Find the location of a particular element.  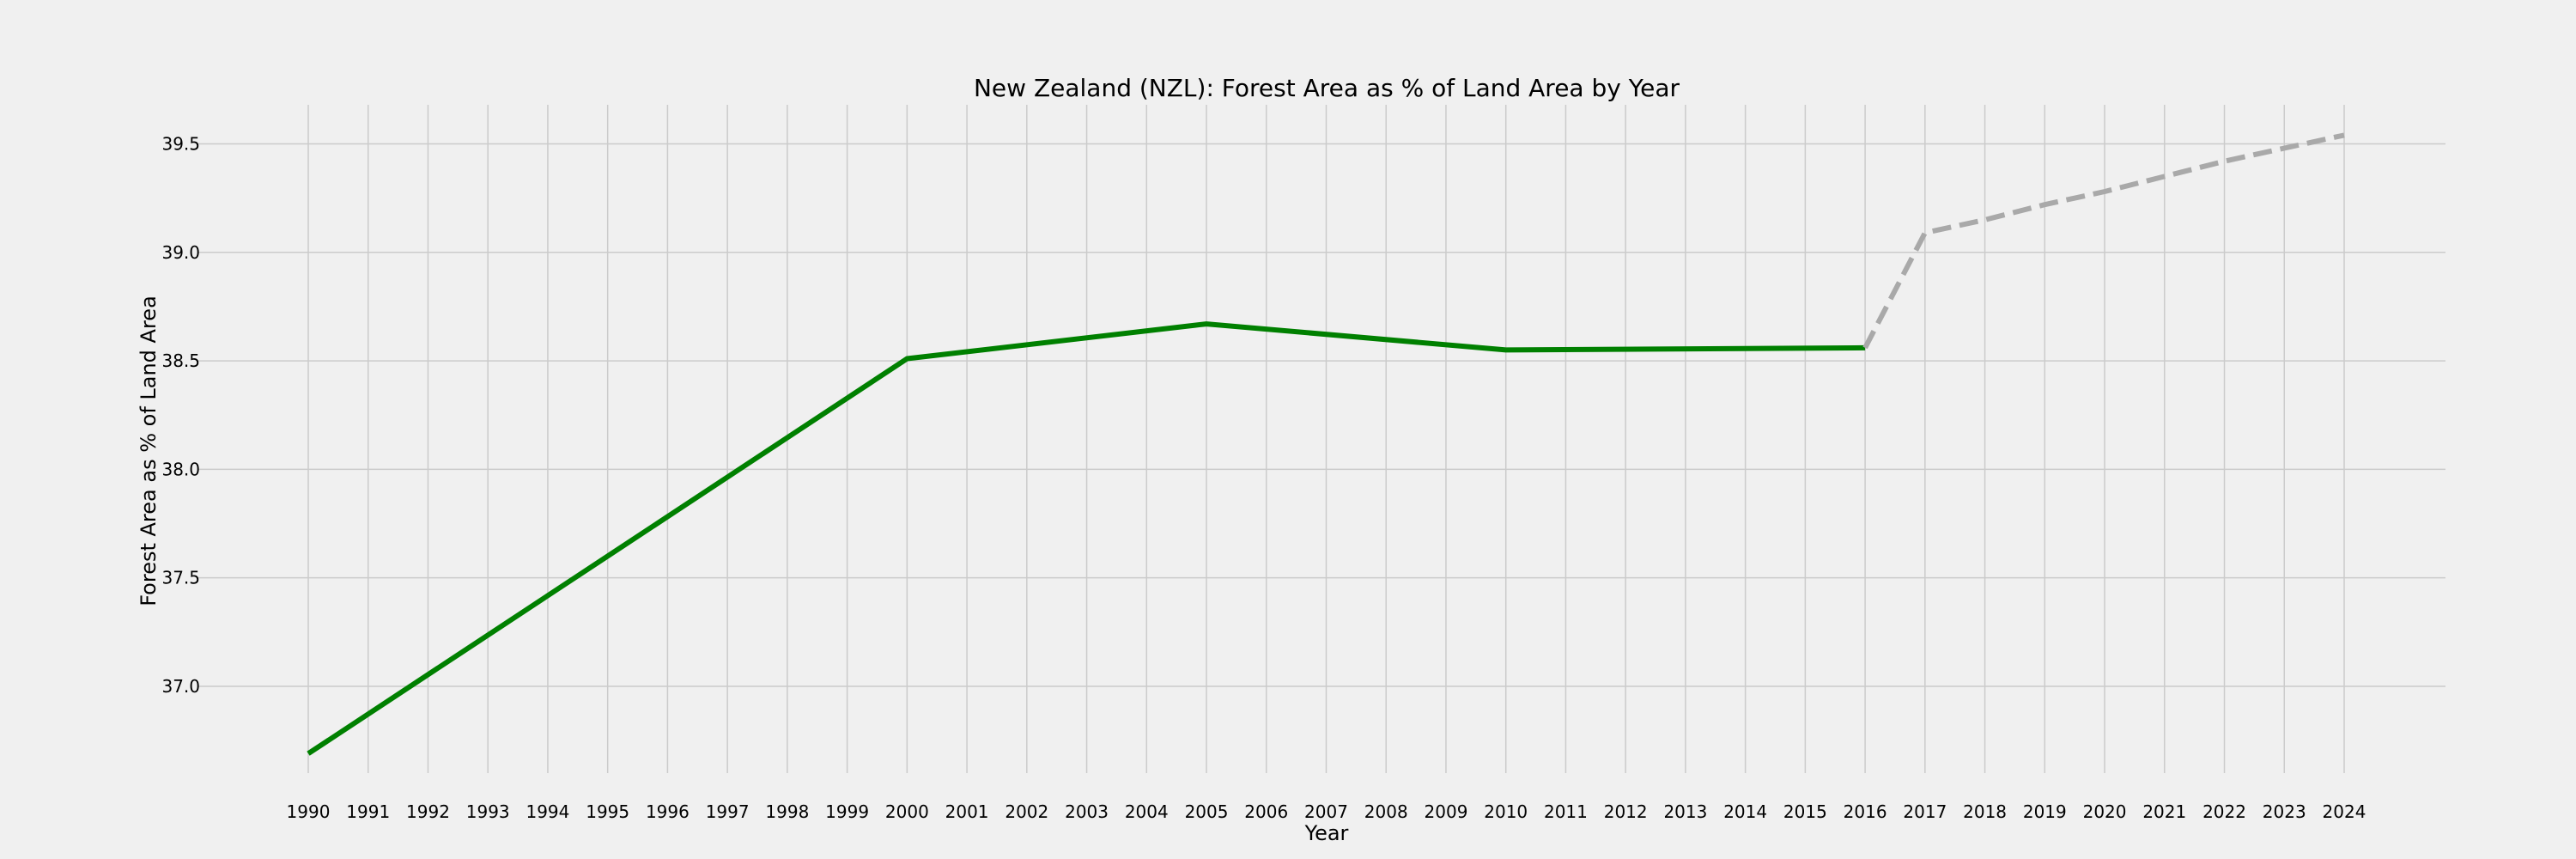

y-axis-label: Forest Area as % of Land Area is located at coordinates (149, 450).